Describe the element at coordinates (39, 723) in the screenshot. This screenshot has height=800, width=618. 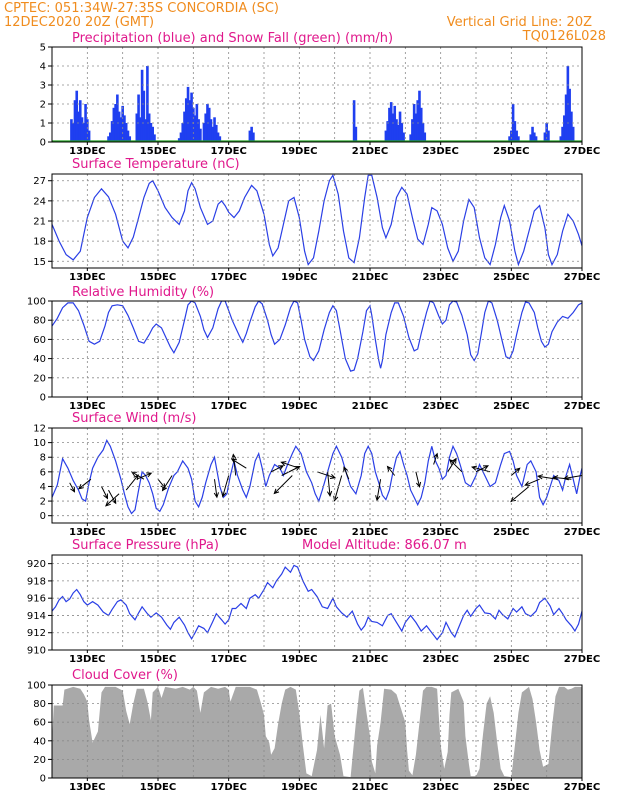
I see `y-tick-label: 60` at that location.